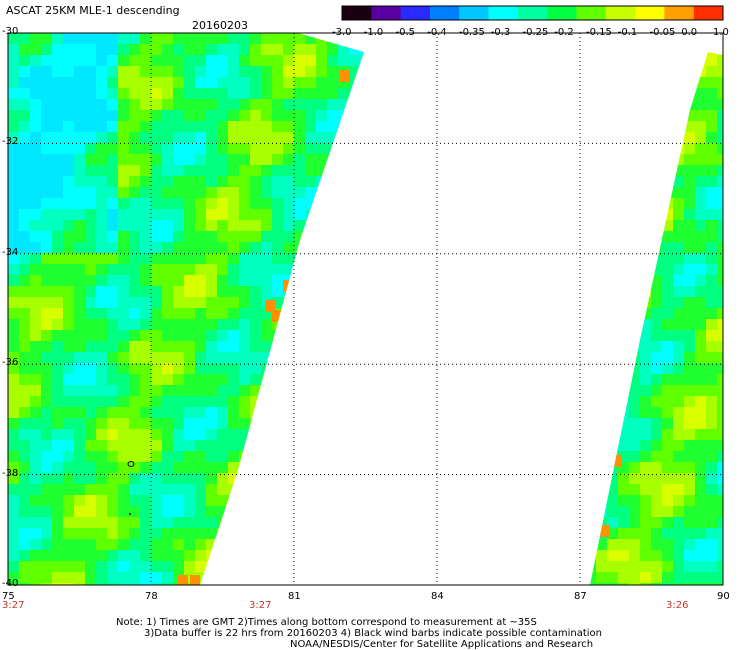 The width and height of the screenshot is (740, 650). I want to click on colorbar-segment, so click(532, 13).